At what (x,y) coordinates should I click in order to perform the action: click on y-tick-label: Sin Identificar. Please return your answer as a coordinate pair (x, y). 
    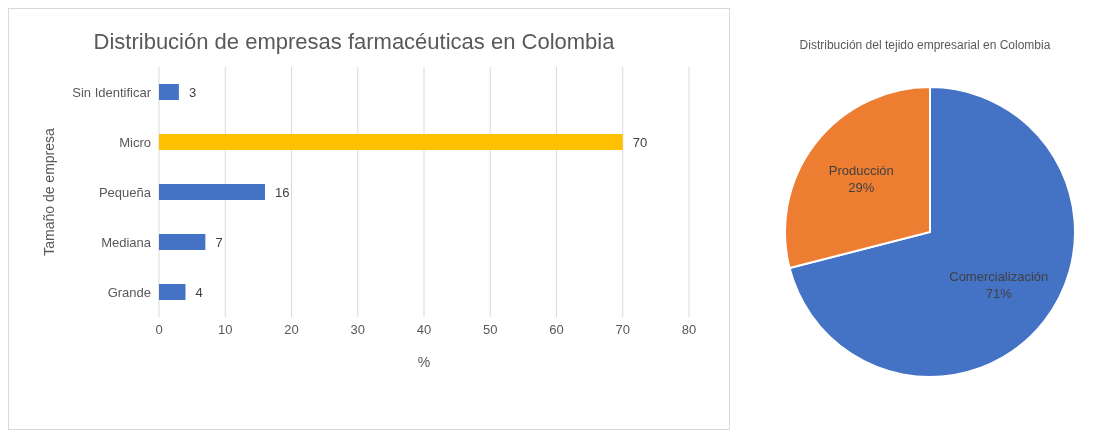
    Looking at the image, I should click on (112, 92).